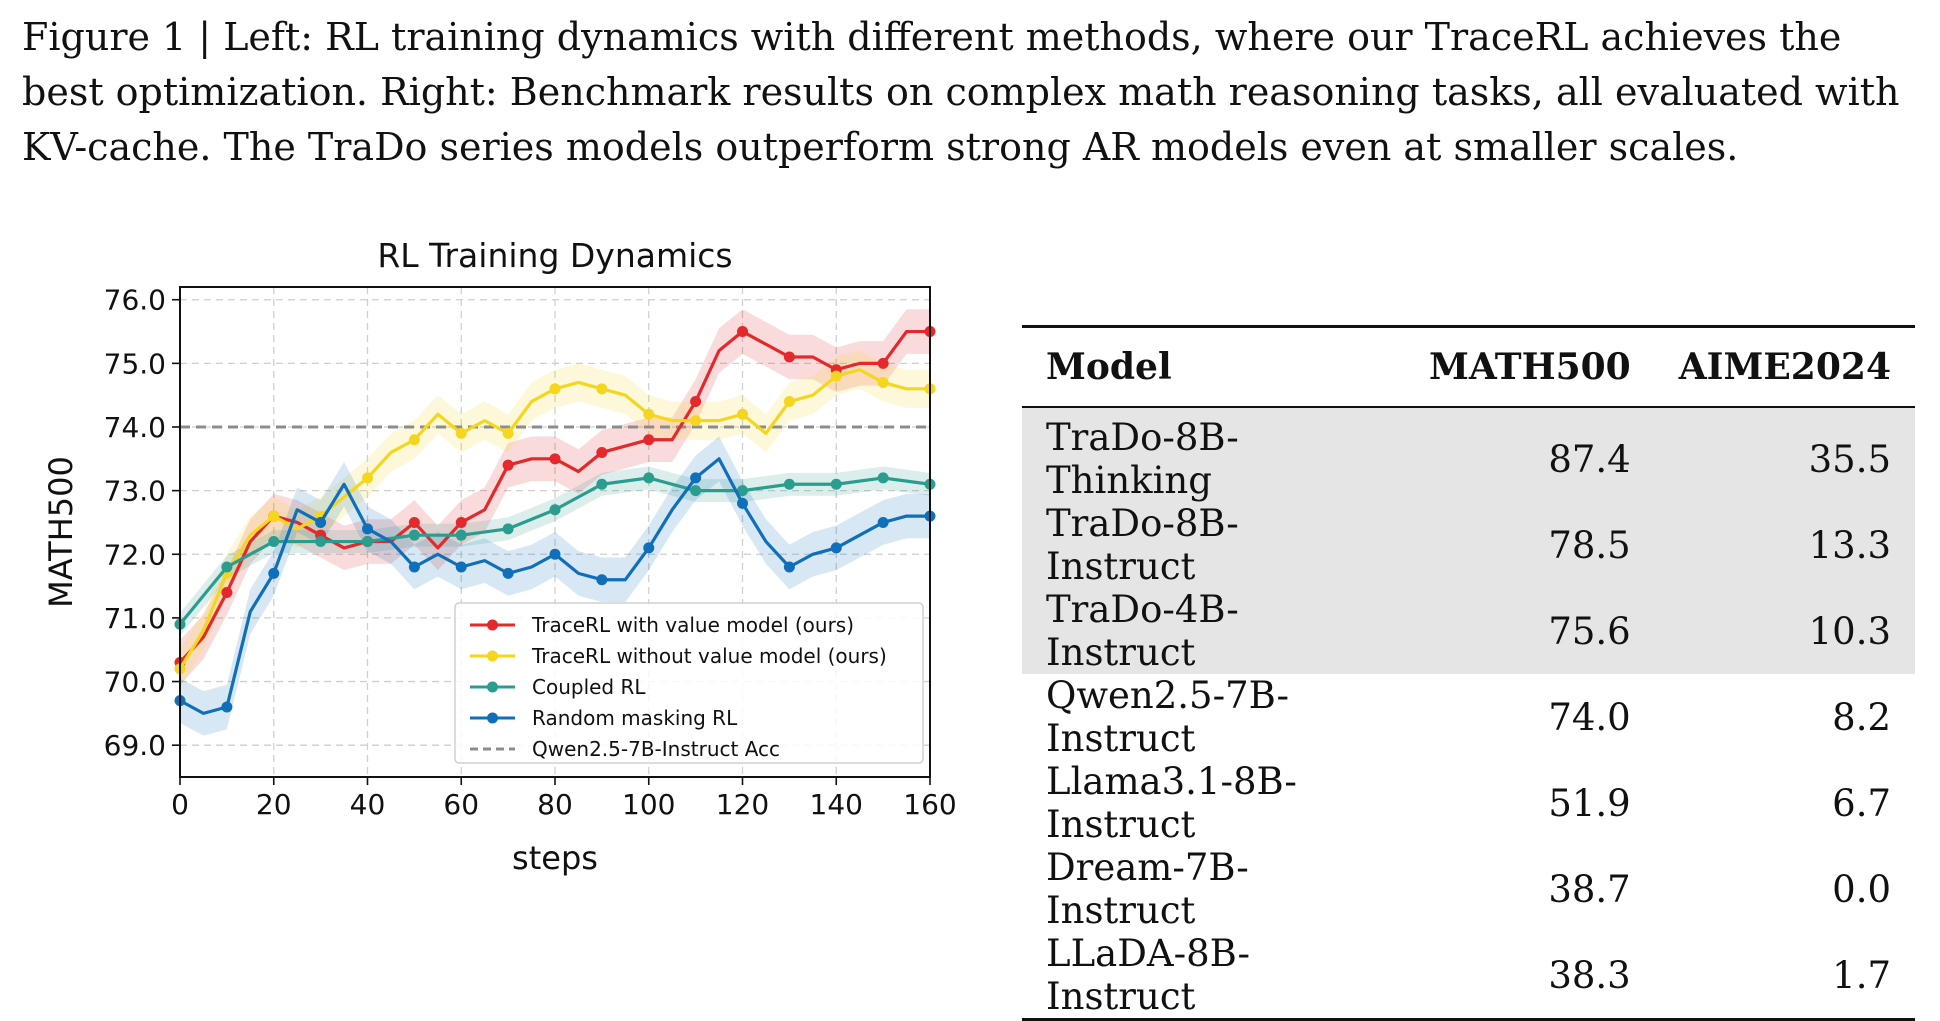 The image size is (1940, 1021). I want to click on cell-model: TraDo-8B-Instruct, so click(1213, 545).